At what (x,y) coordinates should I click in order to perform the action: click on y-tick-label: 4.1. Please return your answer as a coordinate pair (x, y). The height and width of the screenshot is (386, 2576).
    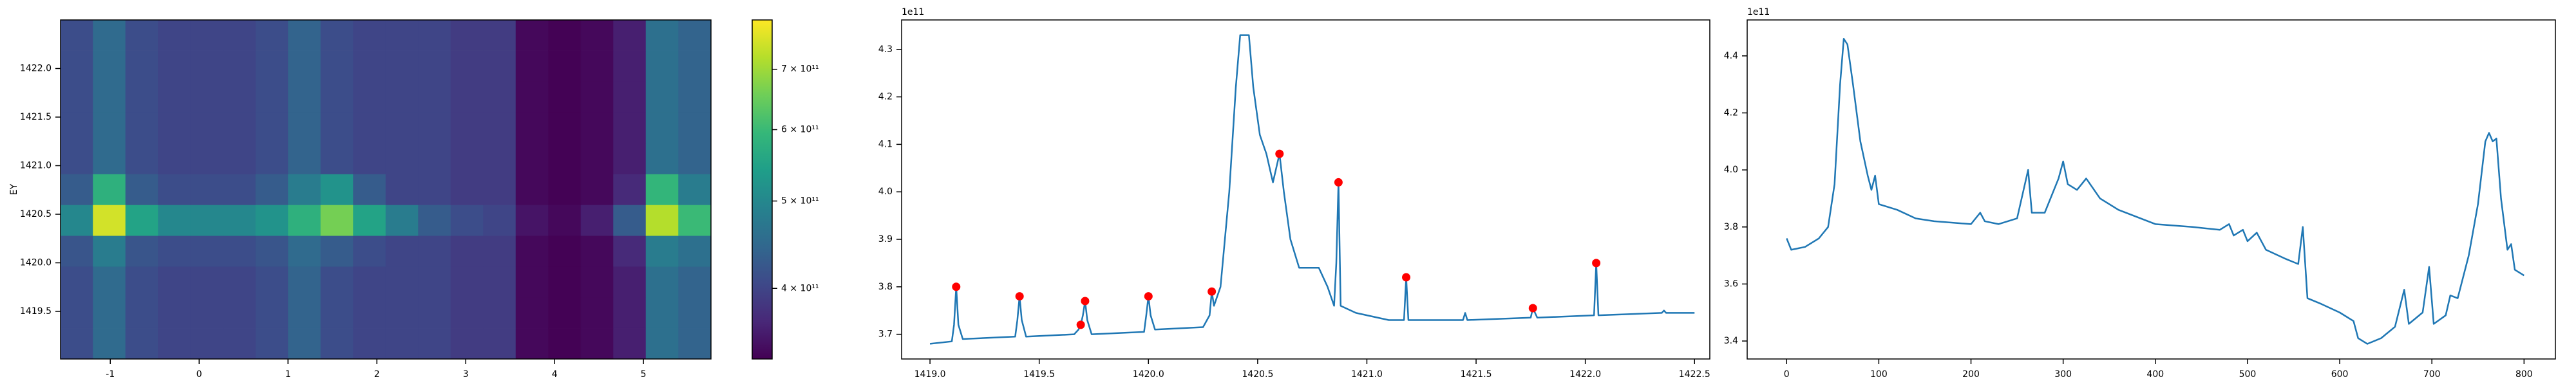
    Looking at the image, I should click on (885, 144).